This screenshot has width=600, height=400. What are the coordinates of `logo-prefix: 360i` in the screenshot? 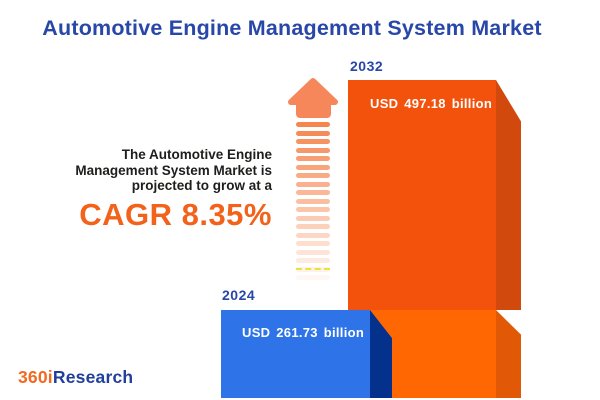 It's located at (35, 377).